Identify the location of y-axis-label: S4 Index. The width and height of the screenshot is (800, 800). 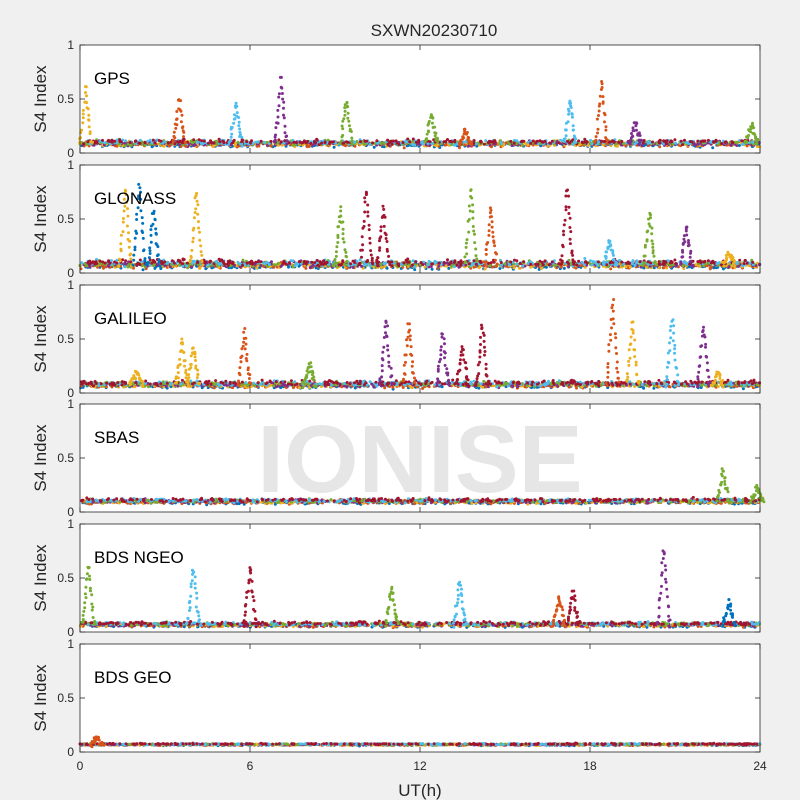
(40, 219).